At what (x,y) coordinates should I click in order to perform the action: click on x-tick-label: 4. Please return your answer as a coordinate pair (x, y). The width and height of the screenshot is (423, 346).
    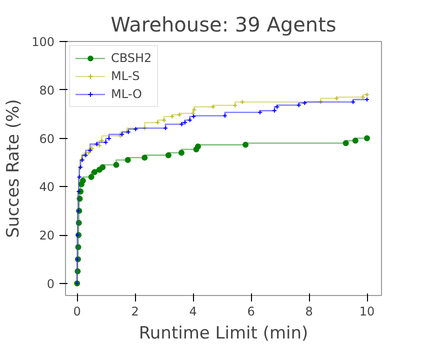
    Looking at the image, I should click on (193, 311).